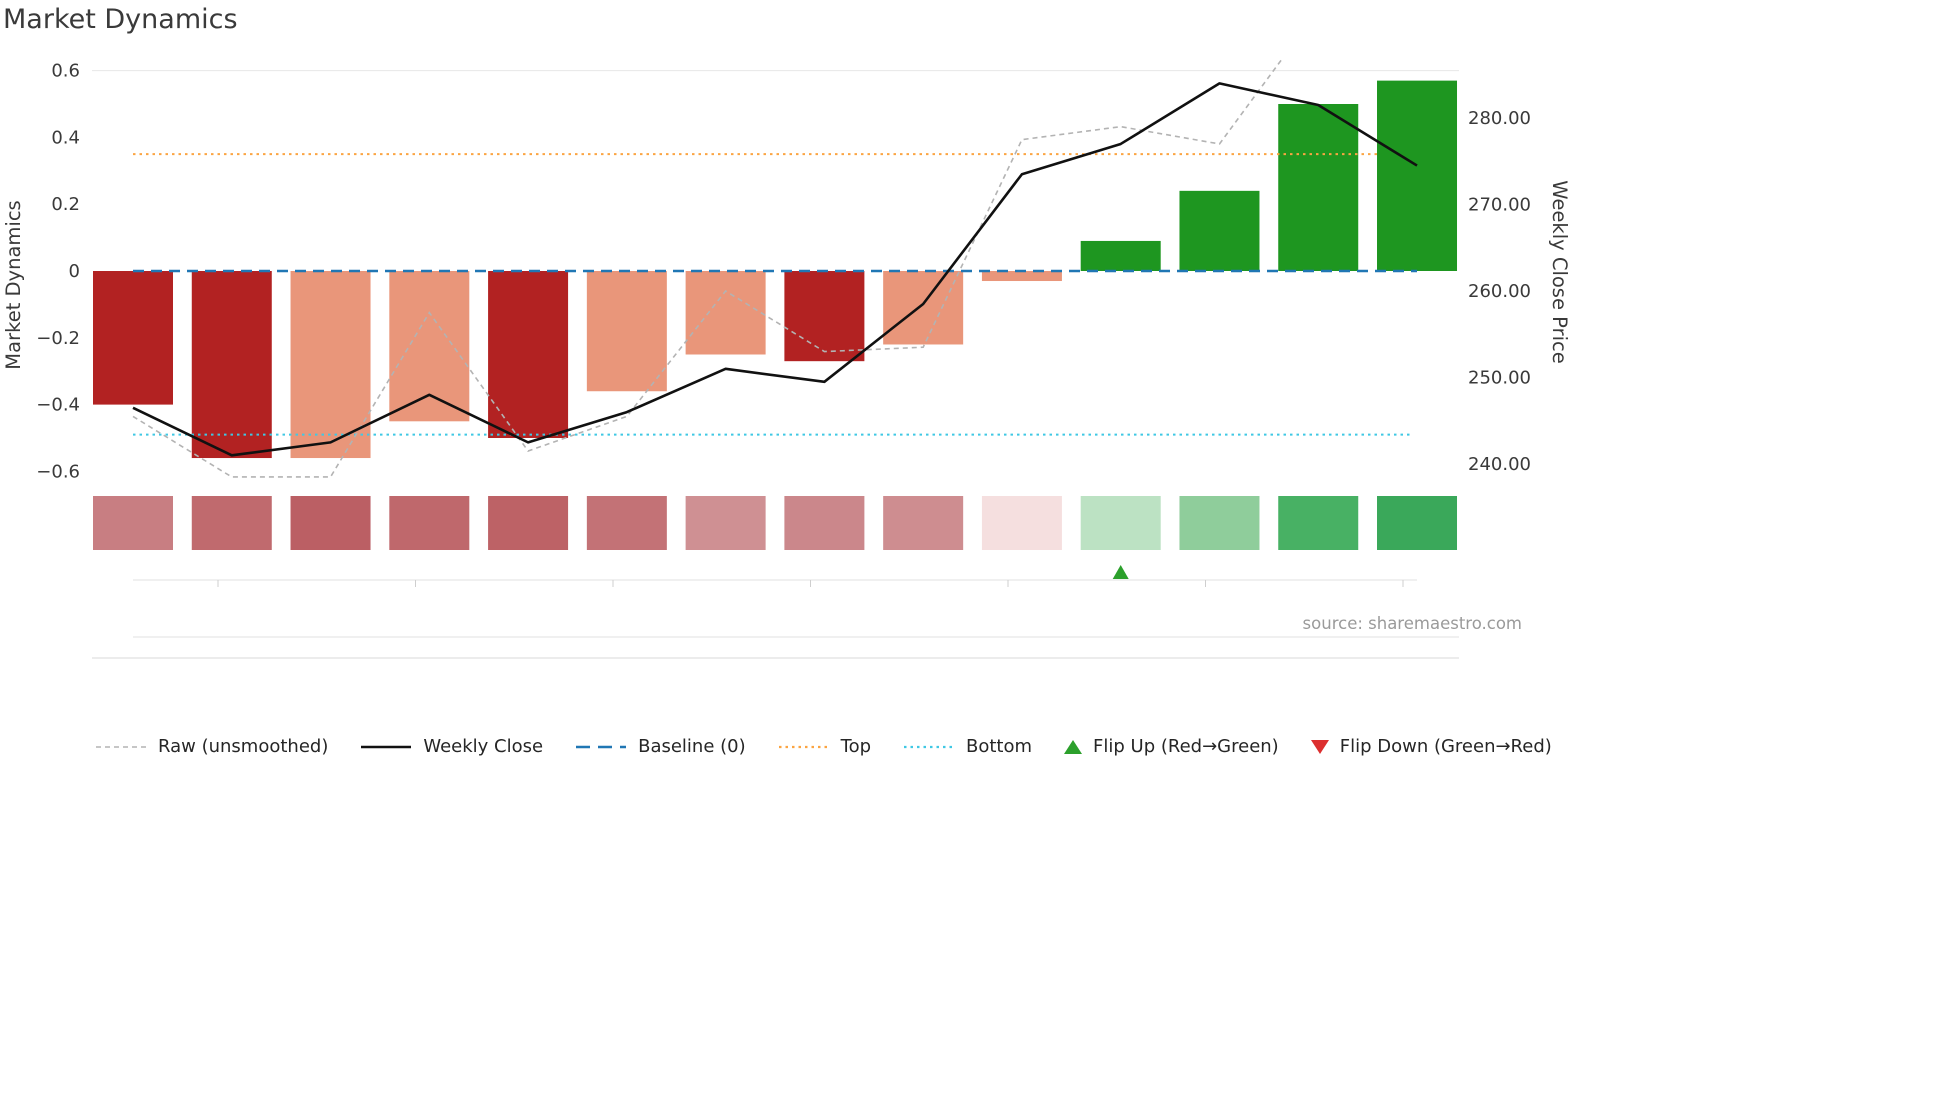 Image resolution: width=1960 pixels, height=1102 pixels. Describe the element at coordinates (65, 204) in the screenshot. I see `left-axis-tick-label: 0.2` at that location.